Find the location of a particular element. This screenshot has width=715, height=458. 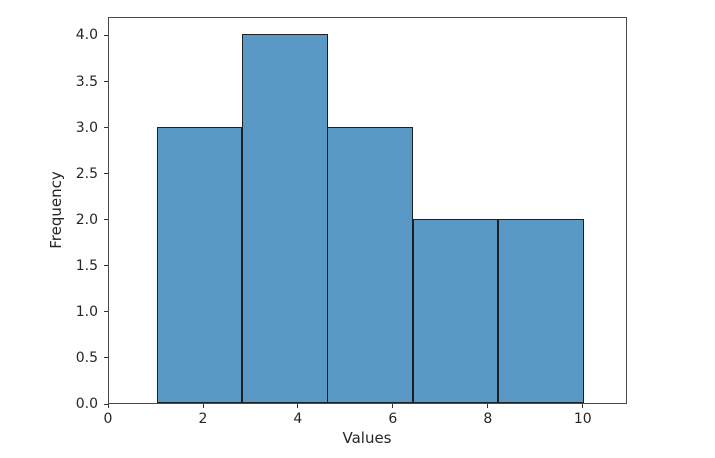

y-tick-label: 4.0 is located at coordinates (86, 35).